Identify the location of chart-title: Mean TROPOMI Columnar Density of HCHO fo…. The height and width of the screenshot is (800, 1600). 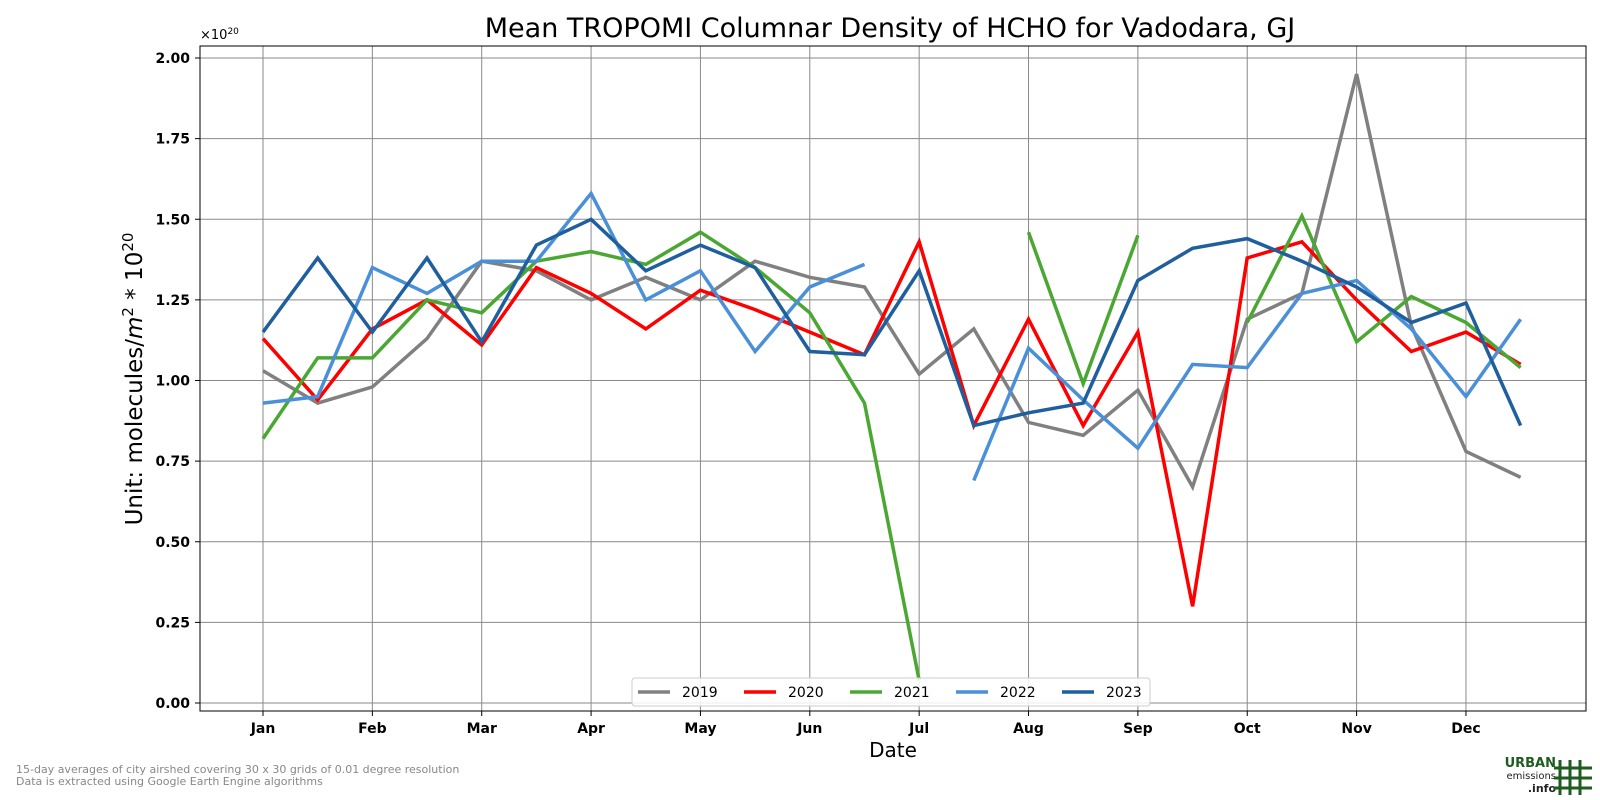
(890, 28).